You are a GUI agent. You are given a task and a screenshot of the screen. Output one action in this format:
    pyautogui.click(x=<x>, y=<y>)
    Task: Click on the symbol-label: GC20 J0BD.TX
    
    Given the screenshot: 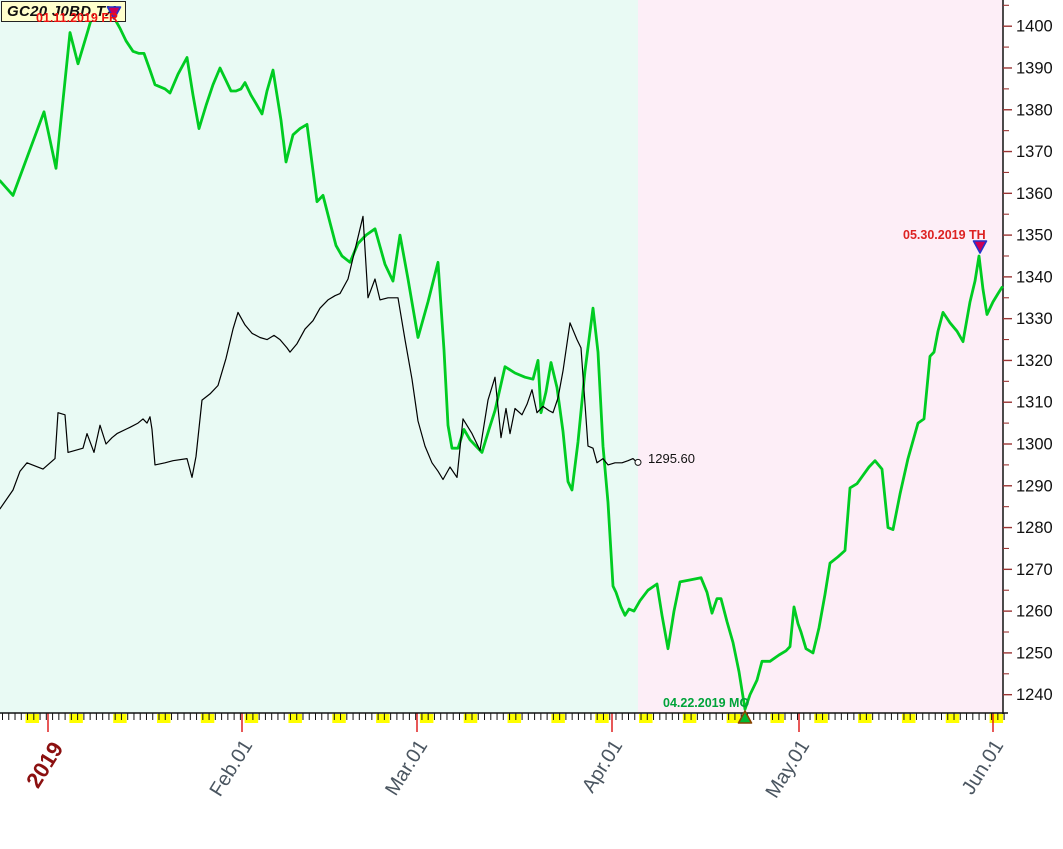 What is the action you would take?
    pyautogui.click(x=61, y=11)
    